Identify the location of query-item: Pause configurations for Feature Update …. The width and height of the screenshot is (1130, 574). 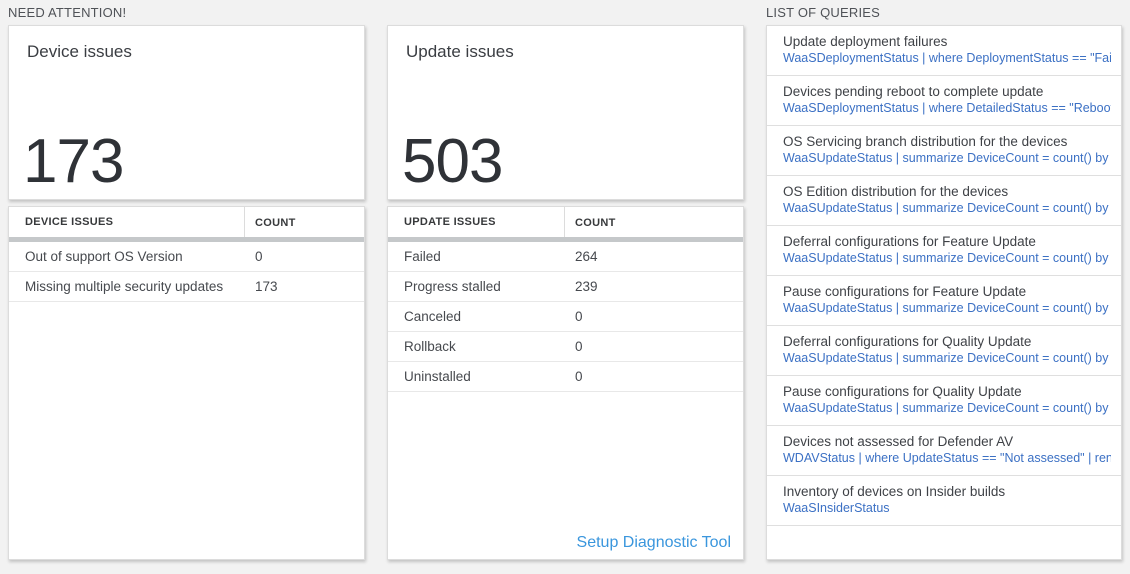
(944, 301).